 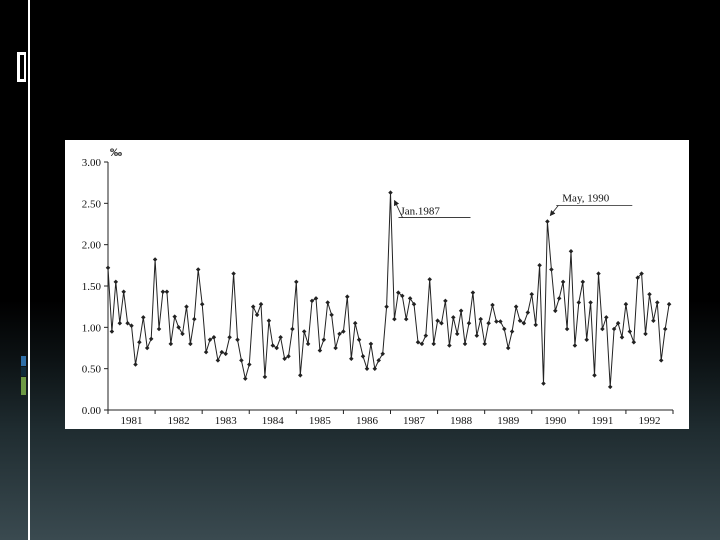 What do you see at coordinates (585, 199) in the screenshot?
I see `annotation-label-may-1990: May, 1990` at bounding box center [585, 199].